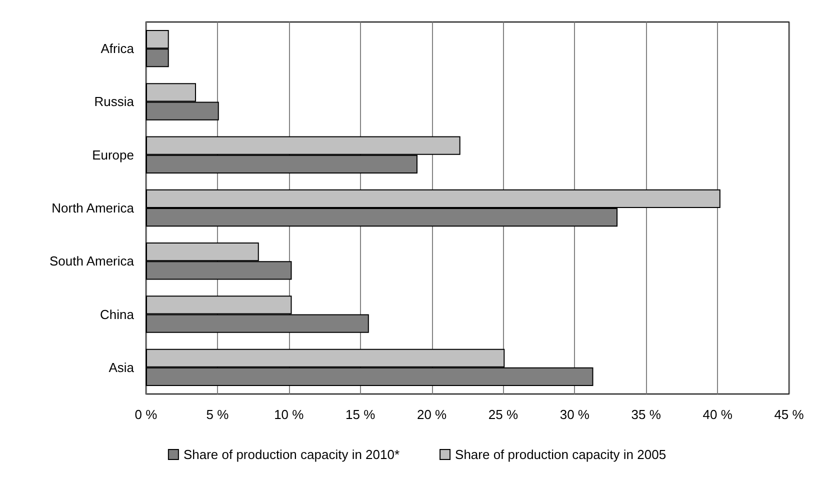 The image size is (834, 482). What do you see at coordinates (113, 154) in the screenshot?
I see `y-tick-label: Europe` at bounding box center [113, 154].